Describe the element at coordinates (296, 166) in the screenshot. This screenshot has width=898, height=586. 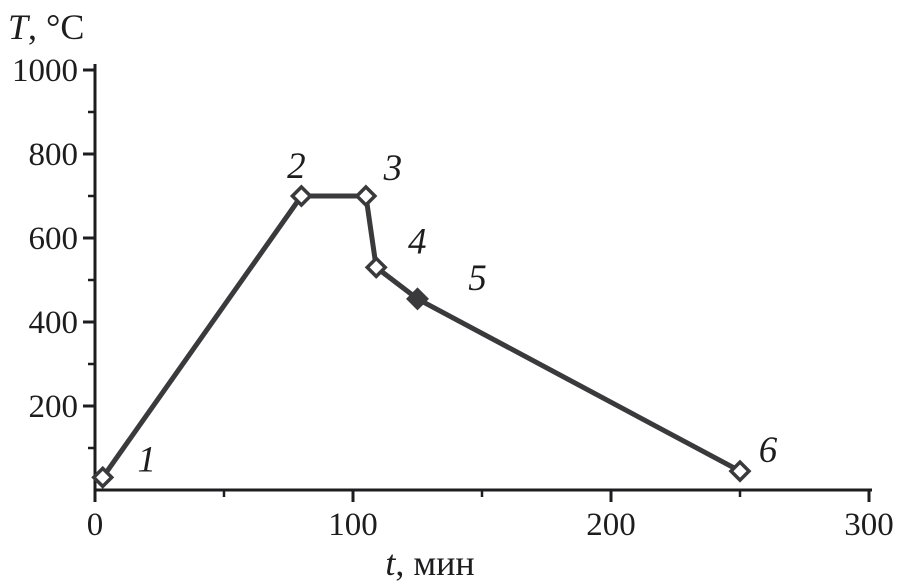
I see `data-point-label: 2` at that location.